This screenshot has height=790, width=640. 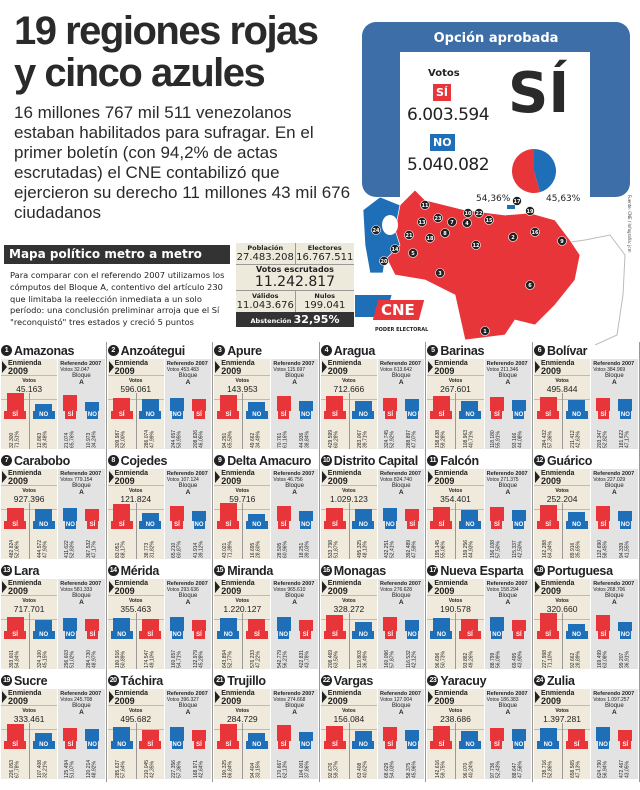 What do you see at coordinates (550, 549) in the screenshot?
I see `bar-percent: 64,34%` at bounding box center [550, 549].